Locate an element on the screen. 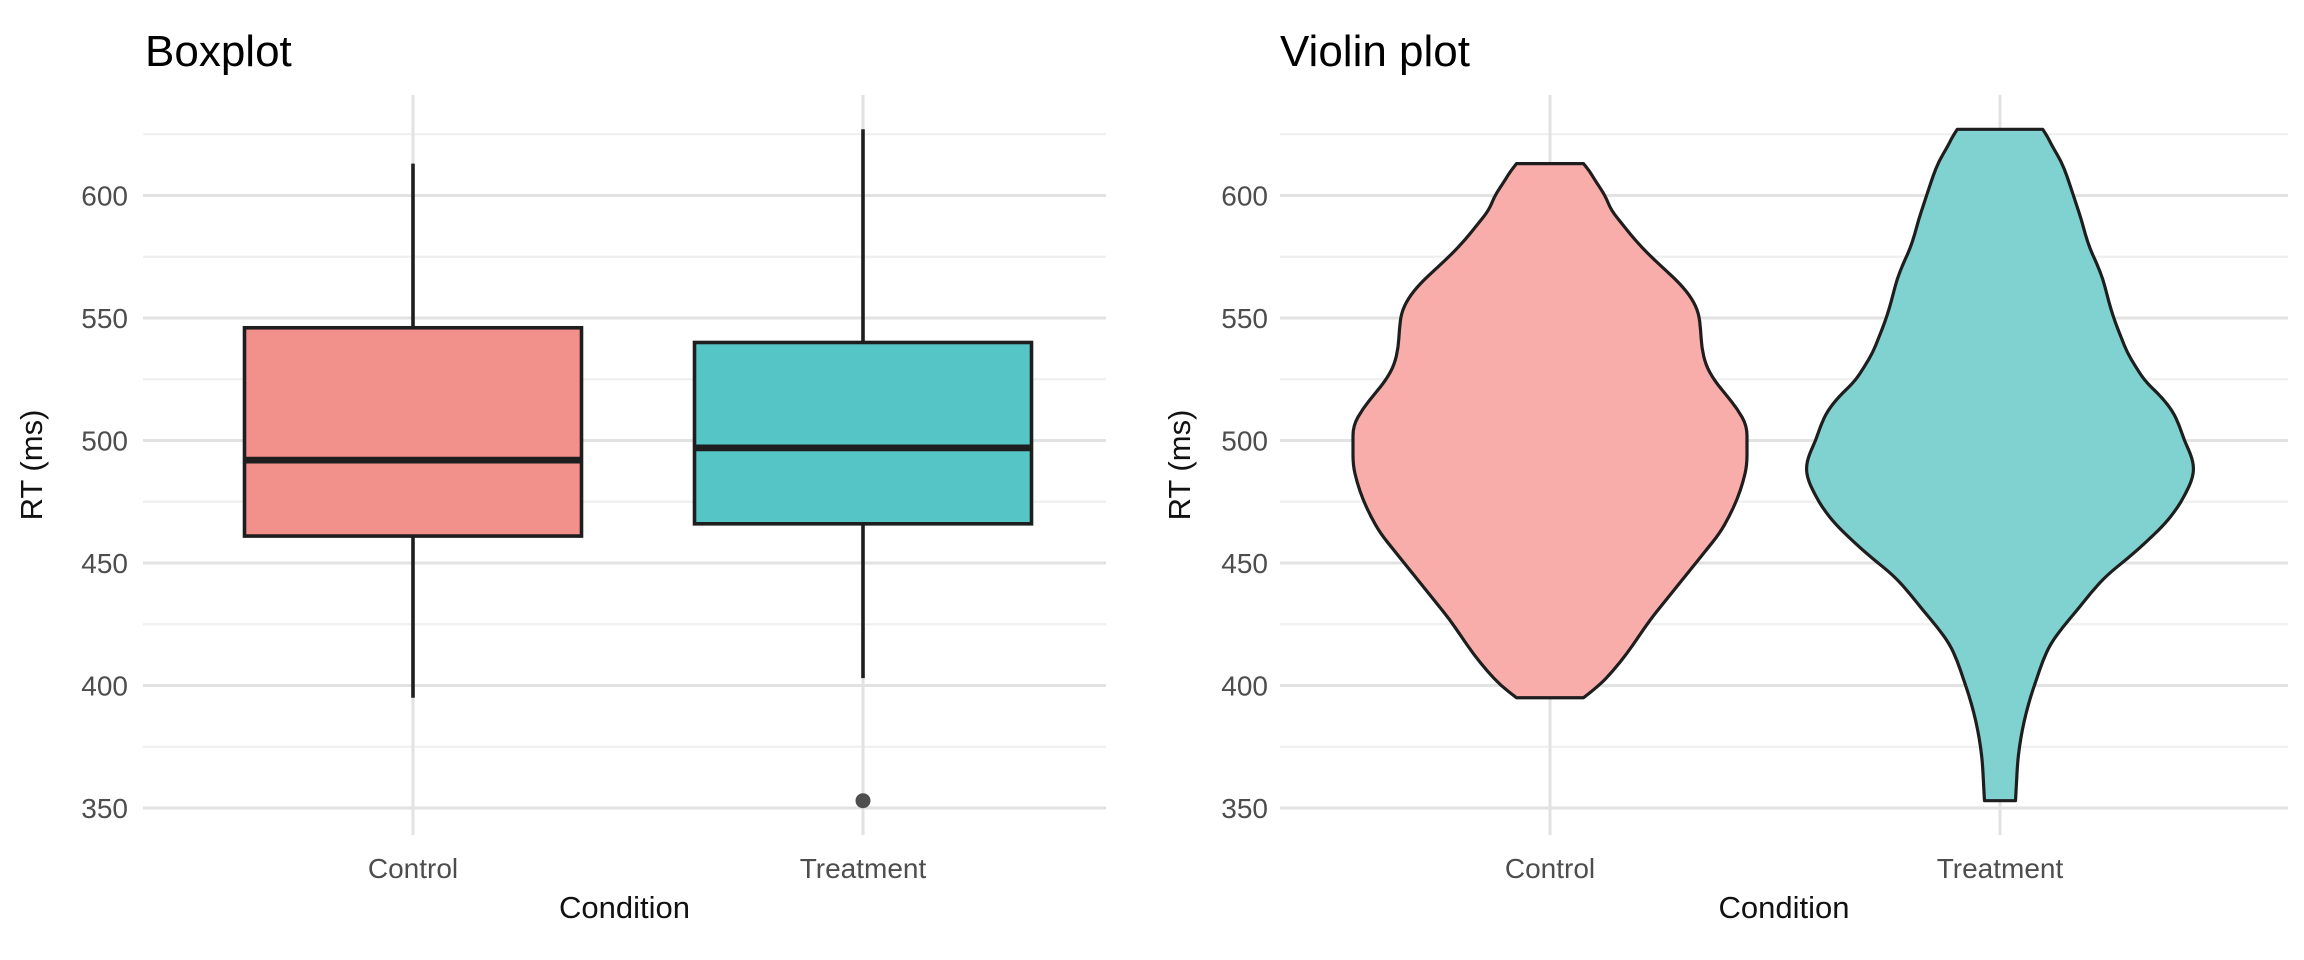 The width and height of the screenshot is (2304, 960). panel-title: Boxplot is located at coordinates (218, 51).